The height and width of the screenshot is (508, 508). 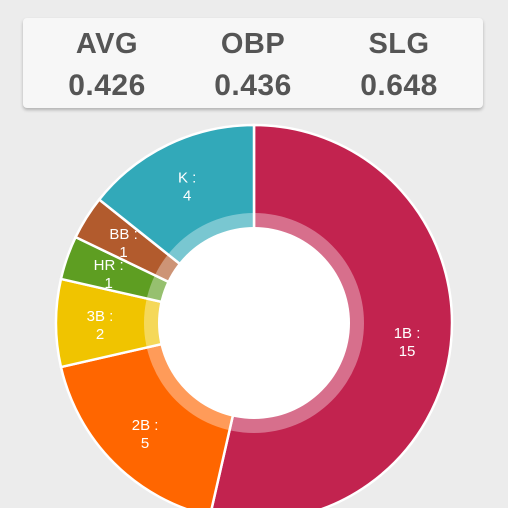 I want to click on slice-label-hr: HR :1, so click(x=109, y=274).